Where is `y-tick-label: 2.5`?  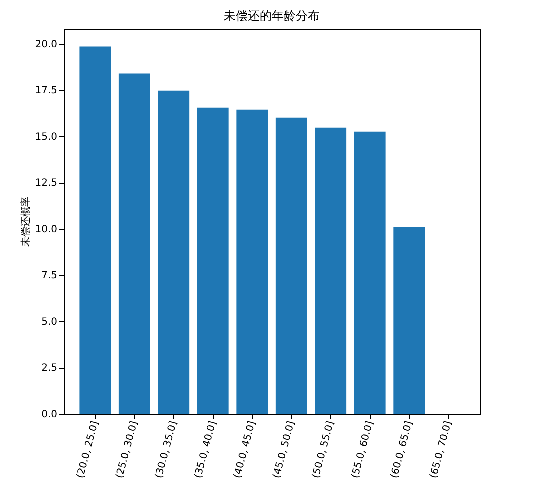 y-tick-label: 2.5 is located at coordinates (50, 368).